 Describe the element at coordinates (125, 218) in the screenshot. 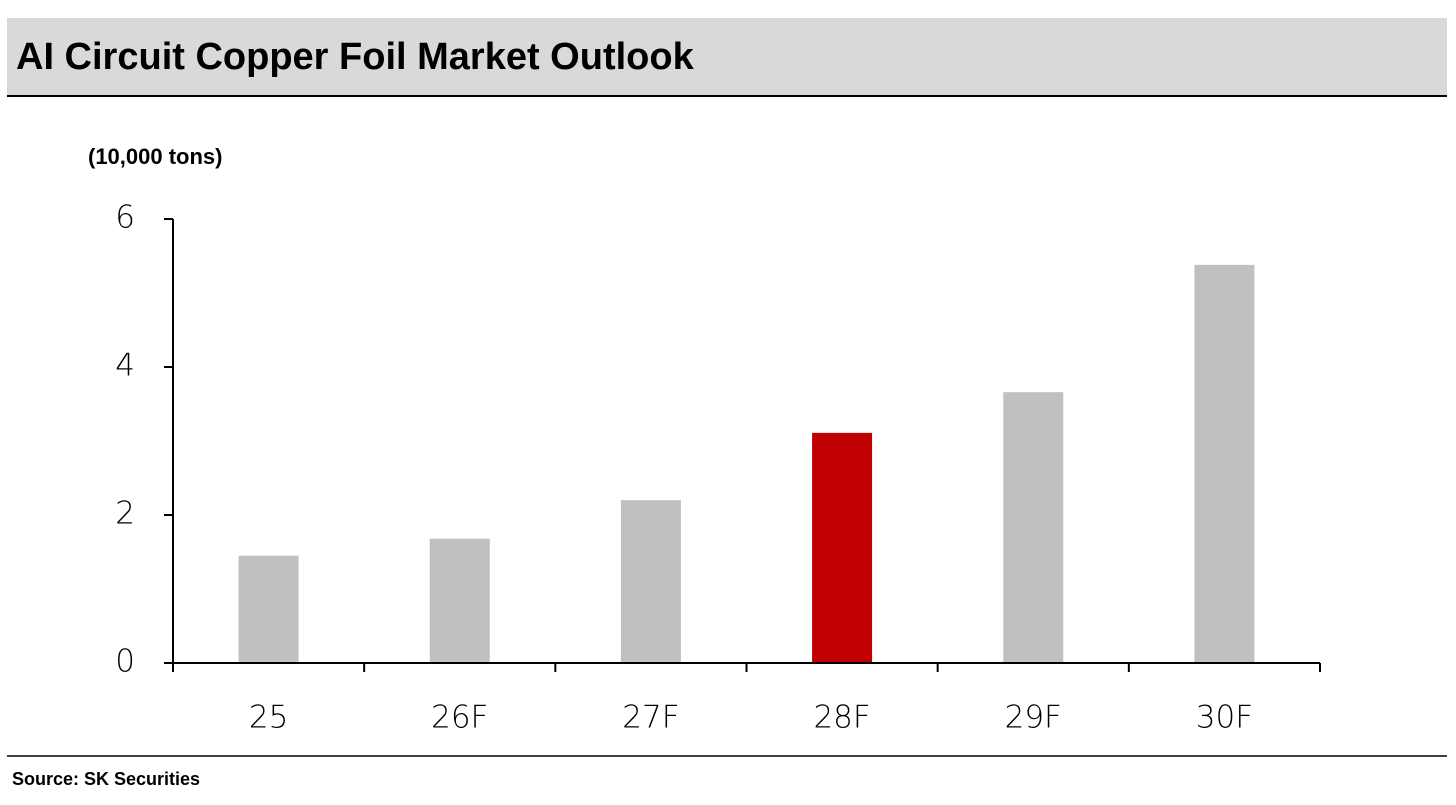

I see `y-tick-label: 6` at that location.